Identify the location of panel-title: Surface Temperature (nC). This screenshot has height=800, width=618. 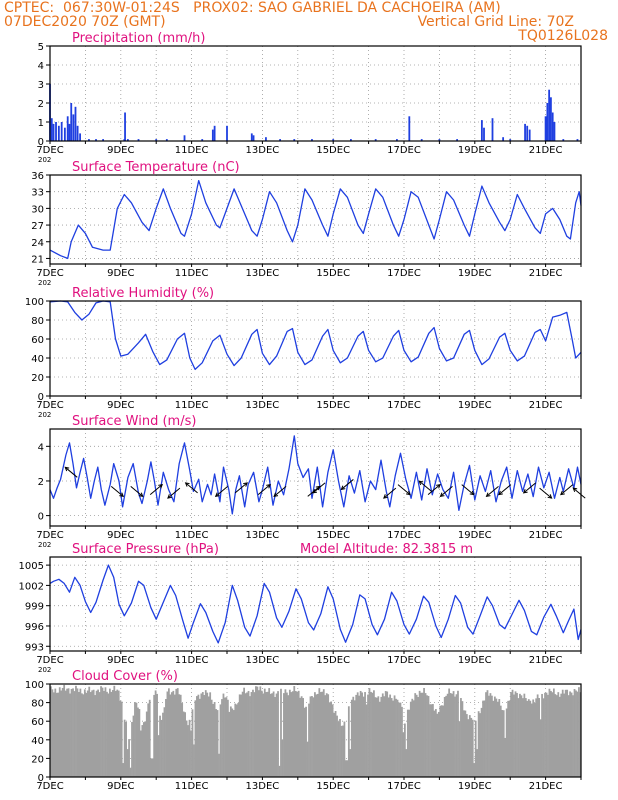
(156, 167).